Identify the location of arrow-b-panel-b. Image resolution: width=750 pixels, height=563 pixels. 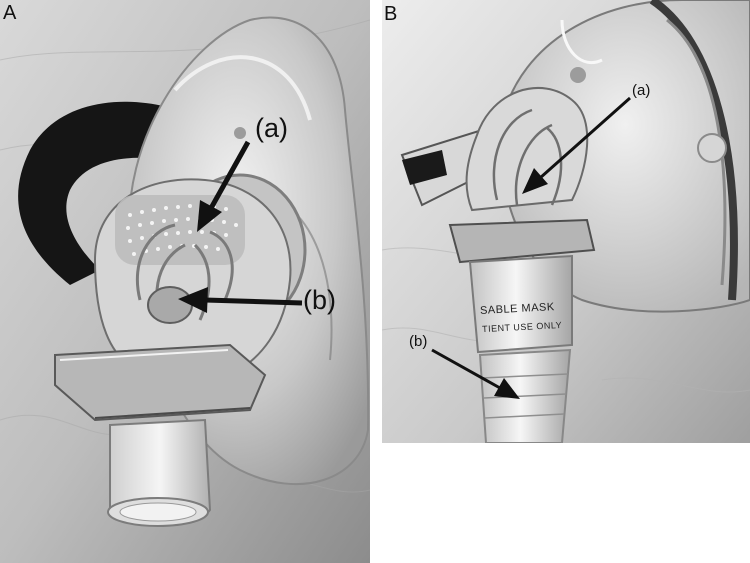
(475, 373).